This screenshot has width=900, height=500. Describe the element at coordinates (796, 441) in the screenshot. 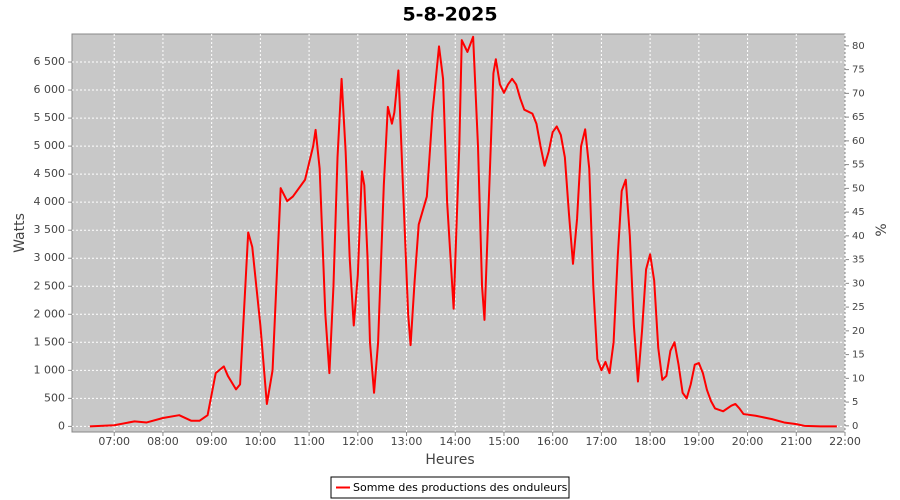

I see `x-tick-label: 21:00` at that location.